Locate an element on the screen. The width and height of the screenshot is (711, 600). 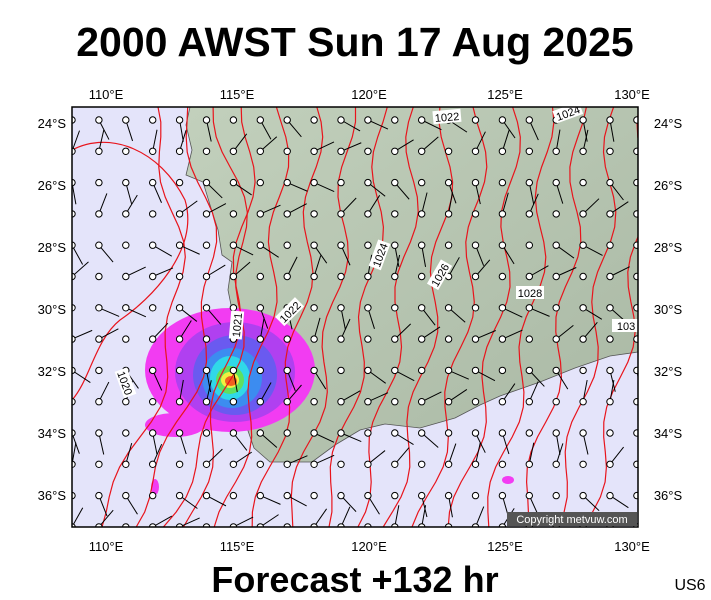
lat-label-right: 26°S is located at coordinates (668, 185).